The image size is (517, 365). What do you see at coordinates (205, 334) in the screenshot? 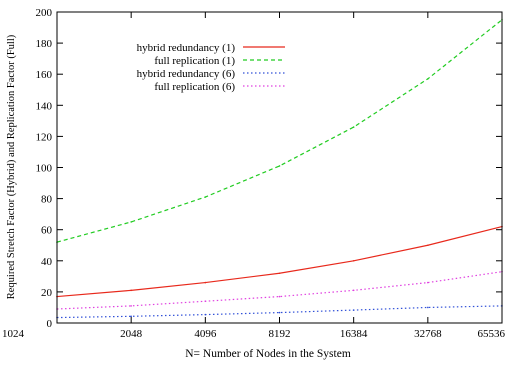
I see `x-tick-label: 4096` at bounding box center [205, 334].